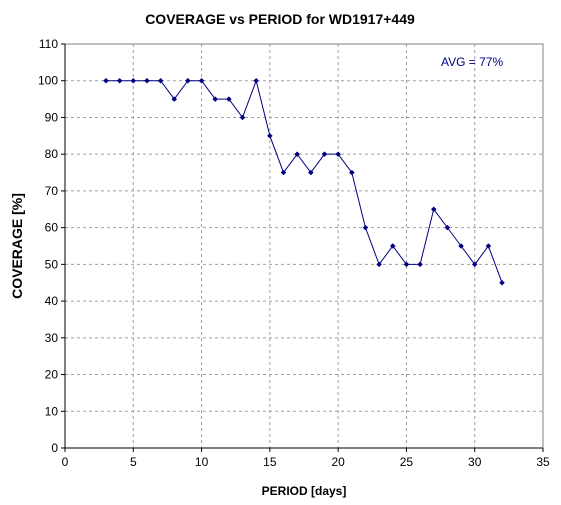 The width and height of the screenshot is (561, 505). I want to click on avg-annotation: AVG = 77%, so click(472, 62).